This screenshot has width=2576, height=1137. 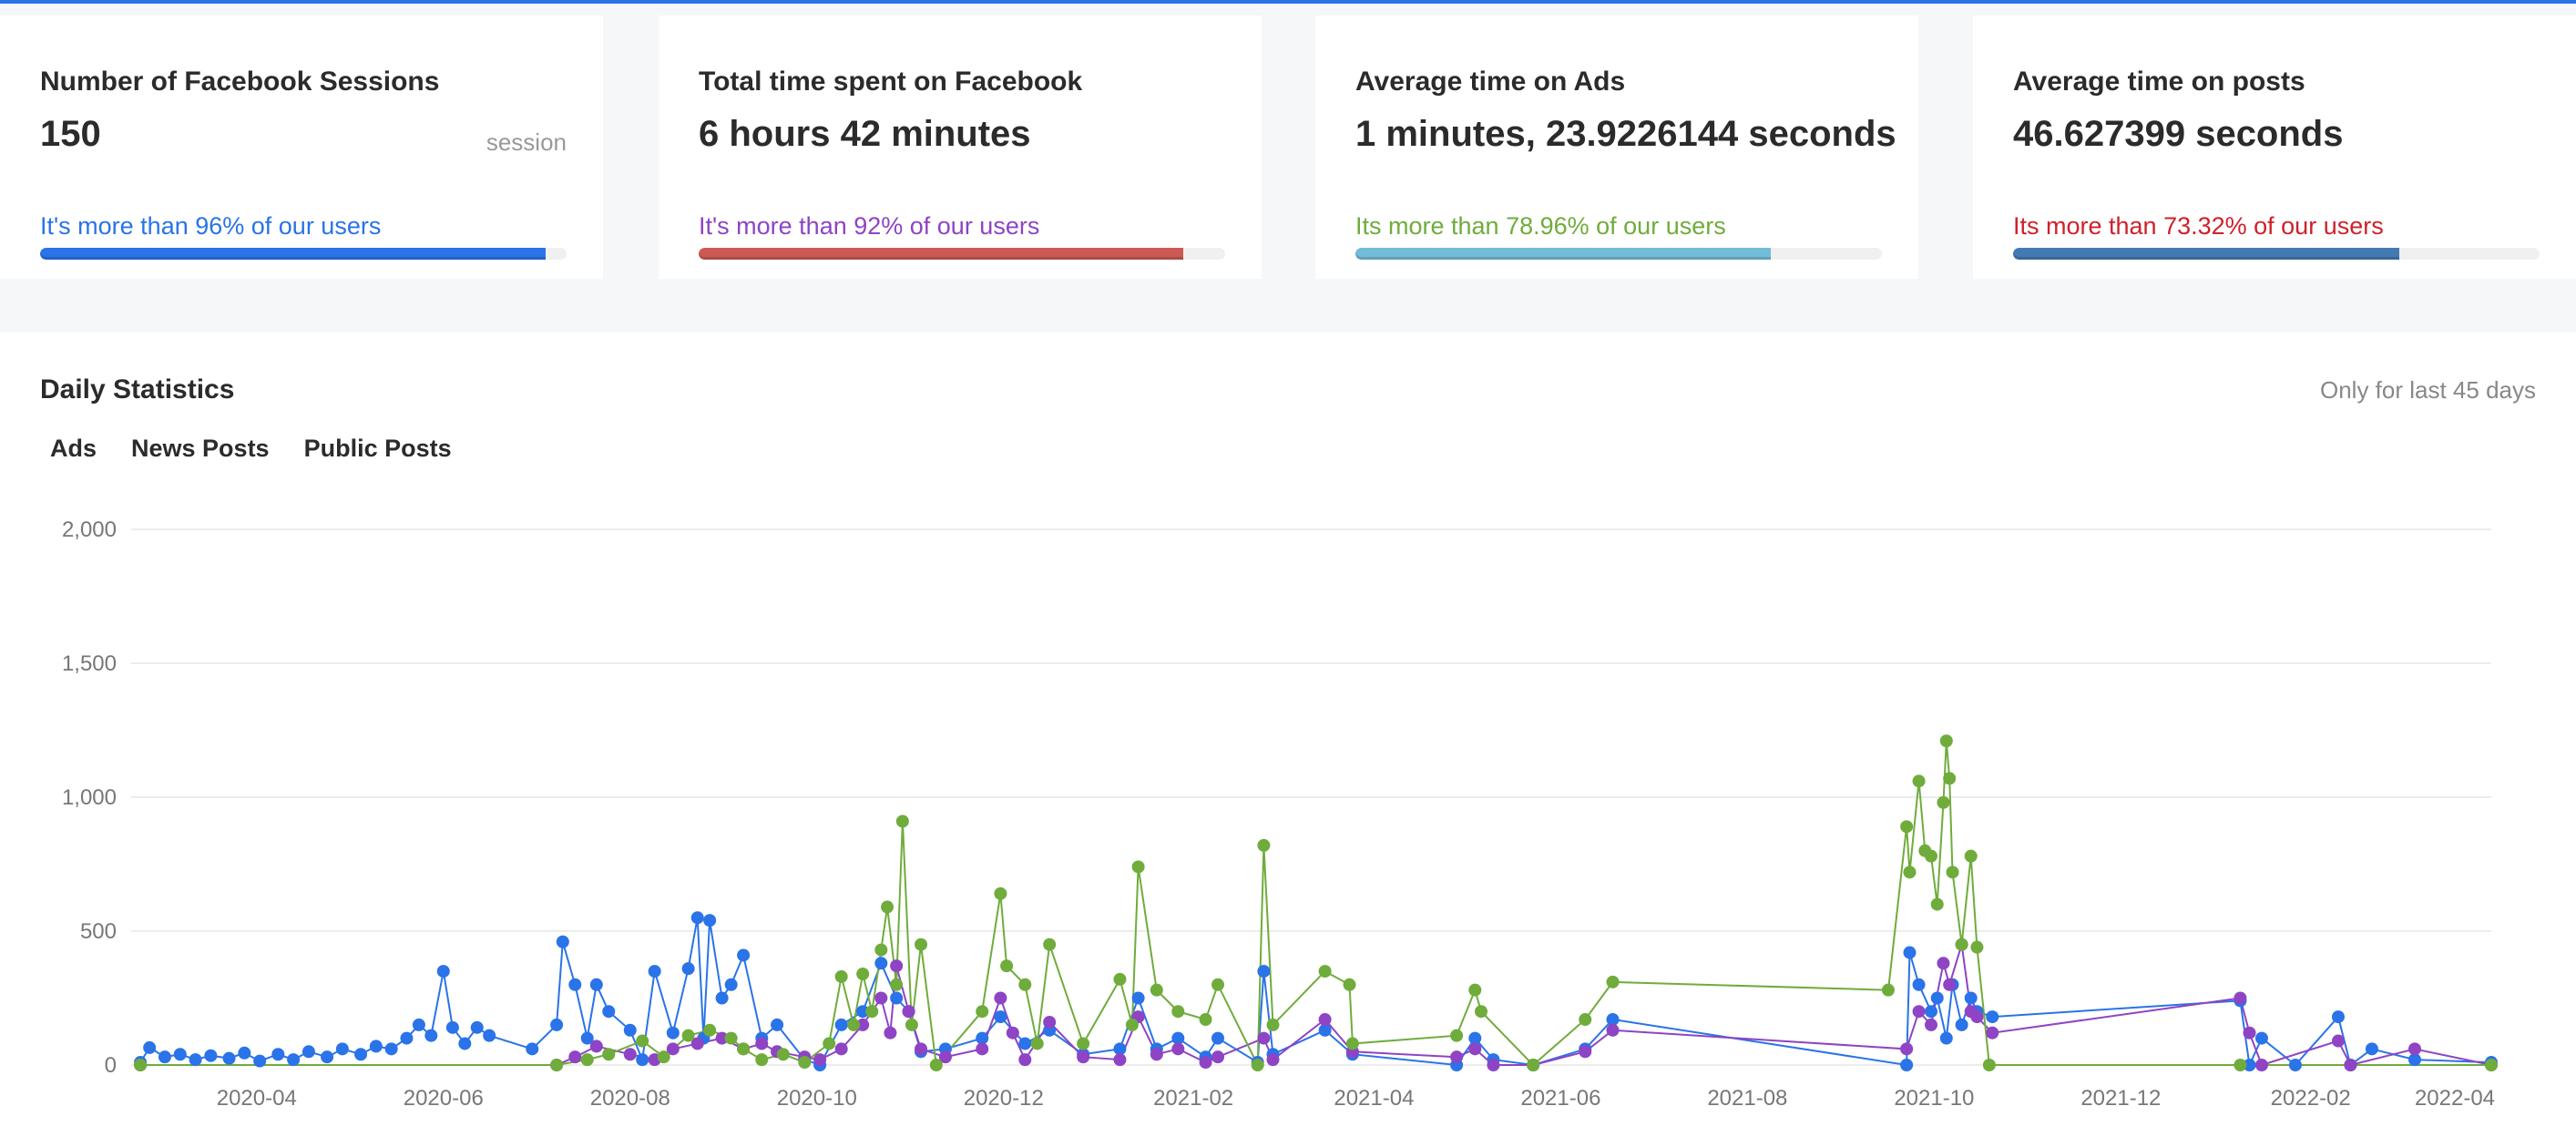 I want to click on y-tick-label: 2,000, so click(x=89, y=529).